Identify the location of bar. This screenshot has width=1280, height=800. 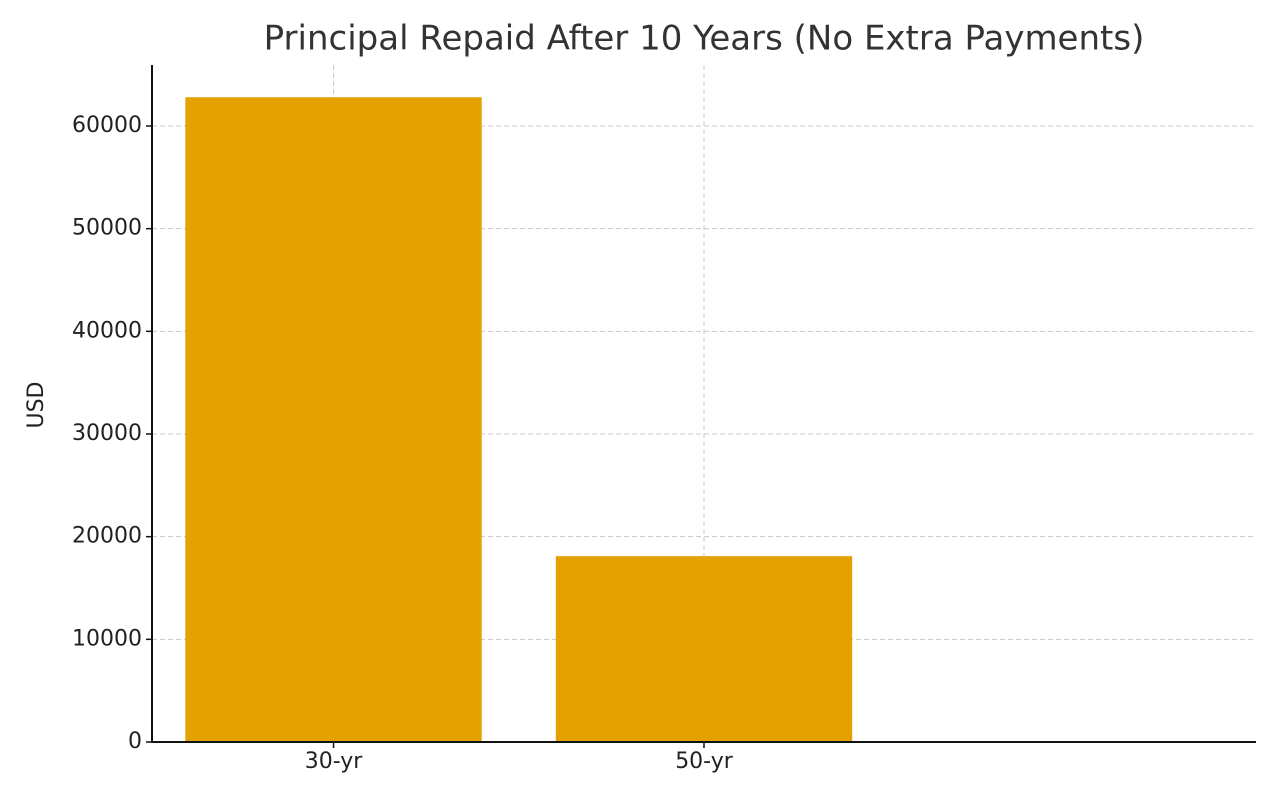
(704, 649).